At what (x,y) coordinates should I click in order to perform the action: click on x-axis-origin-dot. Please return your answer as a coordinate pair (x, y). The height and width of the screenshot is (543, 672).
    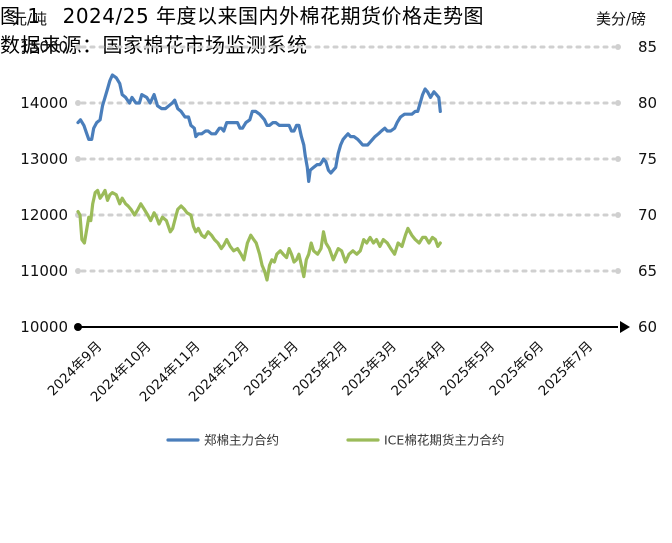
    Looking at the image, I should click on (78, 327).